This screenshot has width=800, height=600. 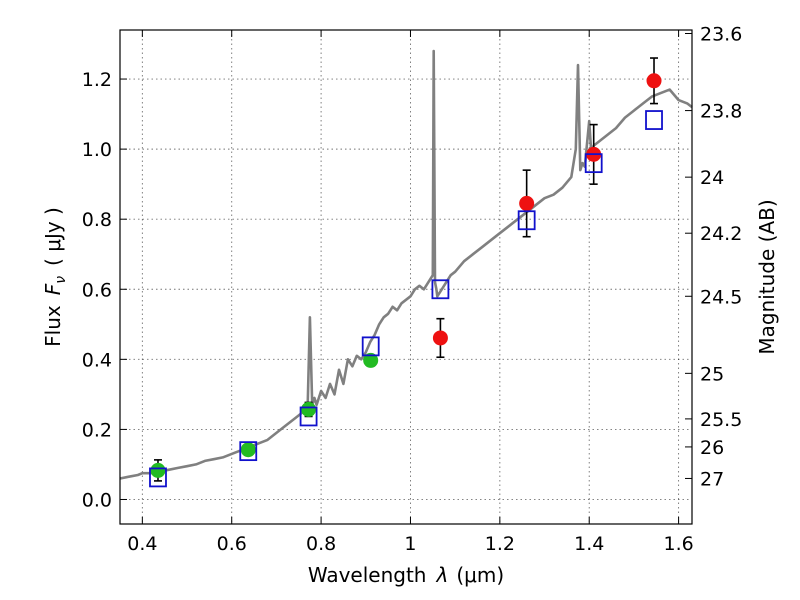 What do you see at coordinates (500, 544) in the screenshot?
I see `x-tick-label: 1.2` at bounding box center [500, 544].